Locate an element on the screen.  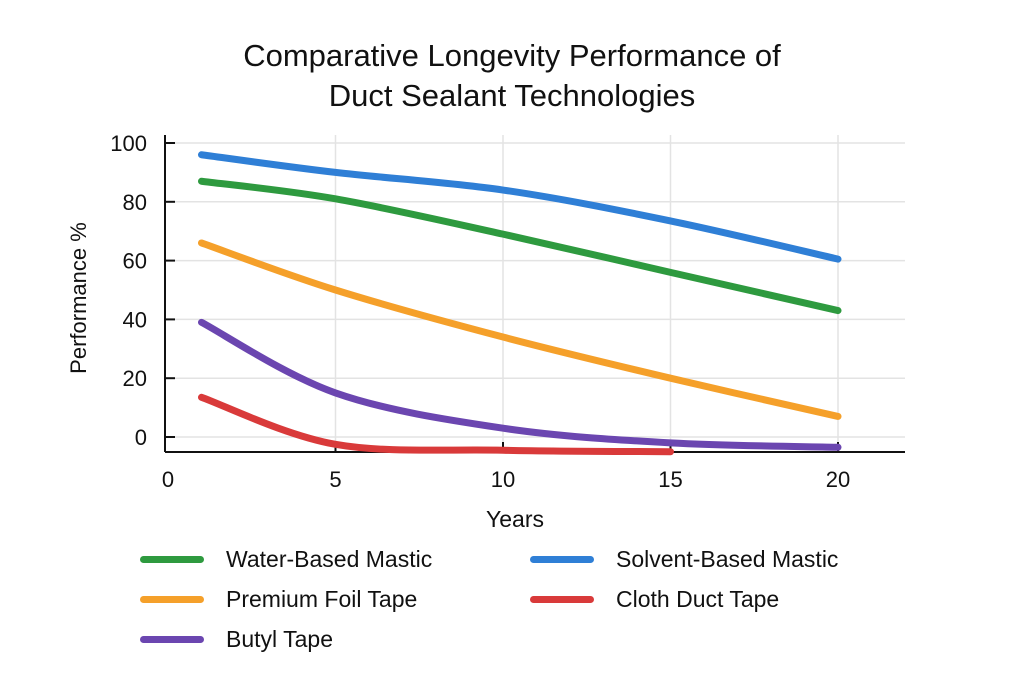
legend-item: Solvent-Based Mastic is located at coordinates (684, 559).